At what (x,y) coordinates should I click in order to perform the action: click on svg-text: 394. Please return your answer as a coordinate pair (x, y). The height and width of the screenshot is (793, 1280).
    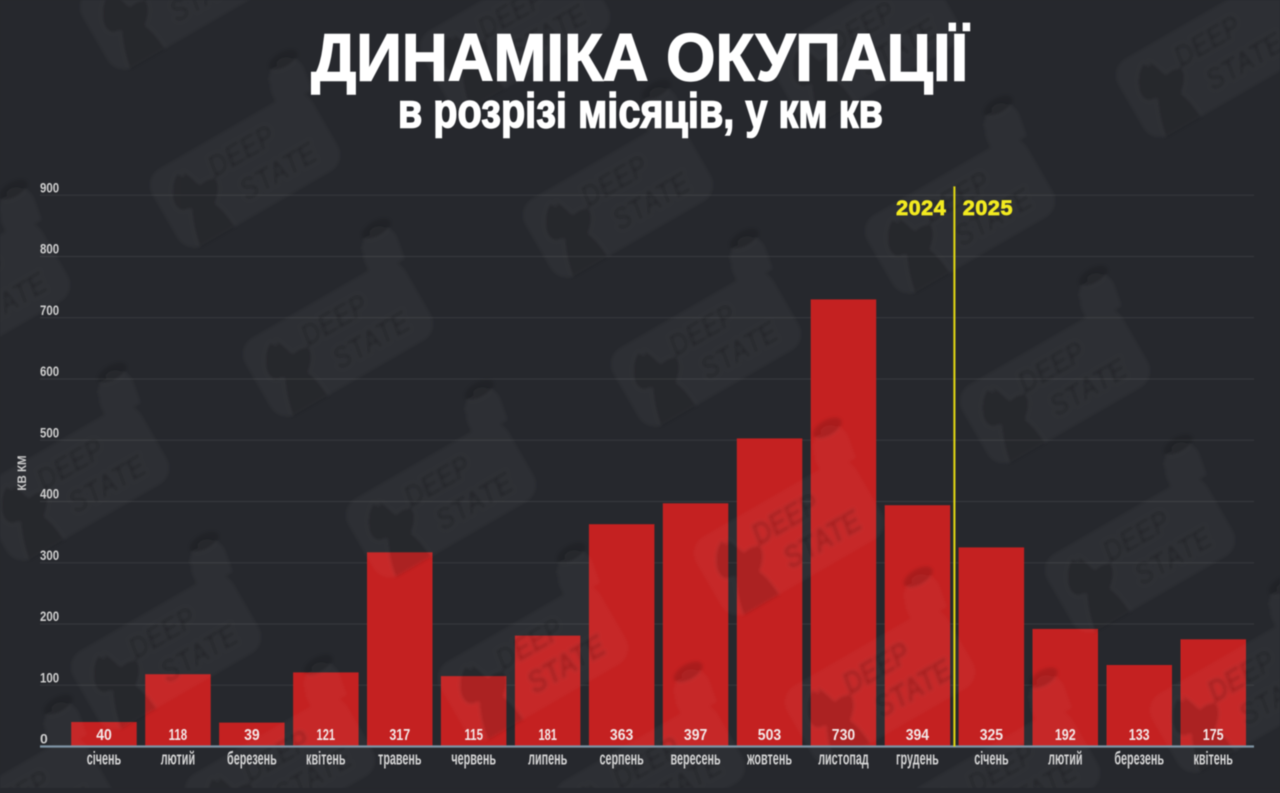
    Looking at the image, I should click on (917, 735).